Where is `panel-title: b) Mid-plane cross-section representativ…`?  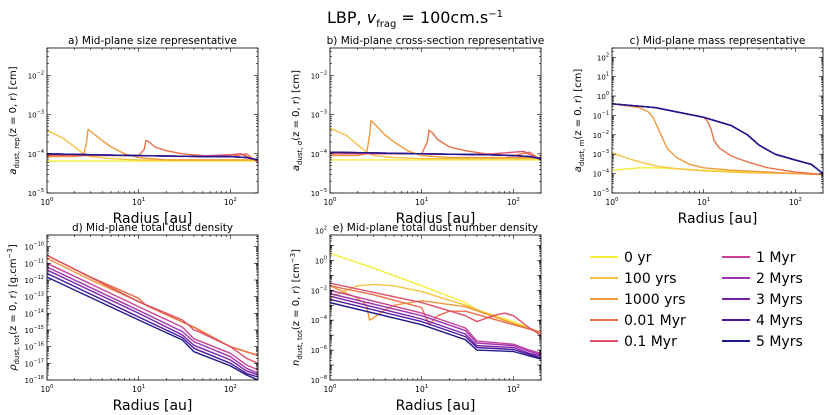
panel-title: b) Mid-plane cross-section representativ… is located at coordinates (436, 41).